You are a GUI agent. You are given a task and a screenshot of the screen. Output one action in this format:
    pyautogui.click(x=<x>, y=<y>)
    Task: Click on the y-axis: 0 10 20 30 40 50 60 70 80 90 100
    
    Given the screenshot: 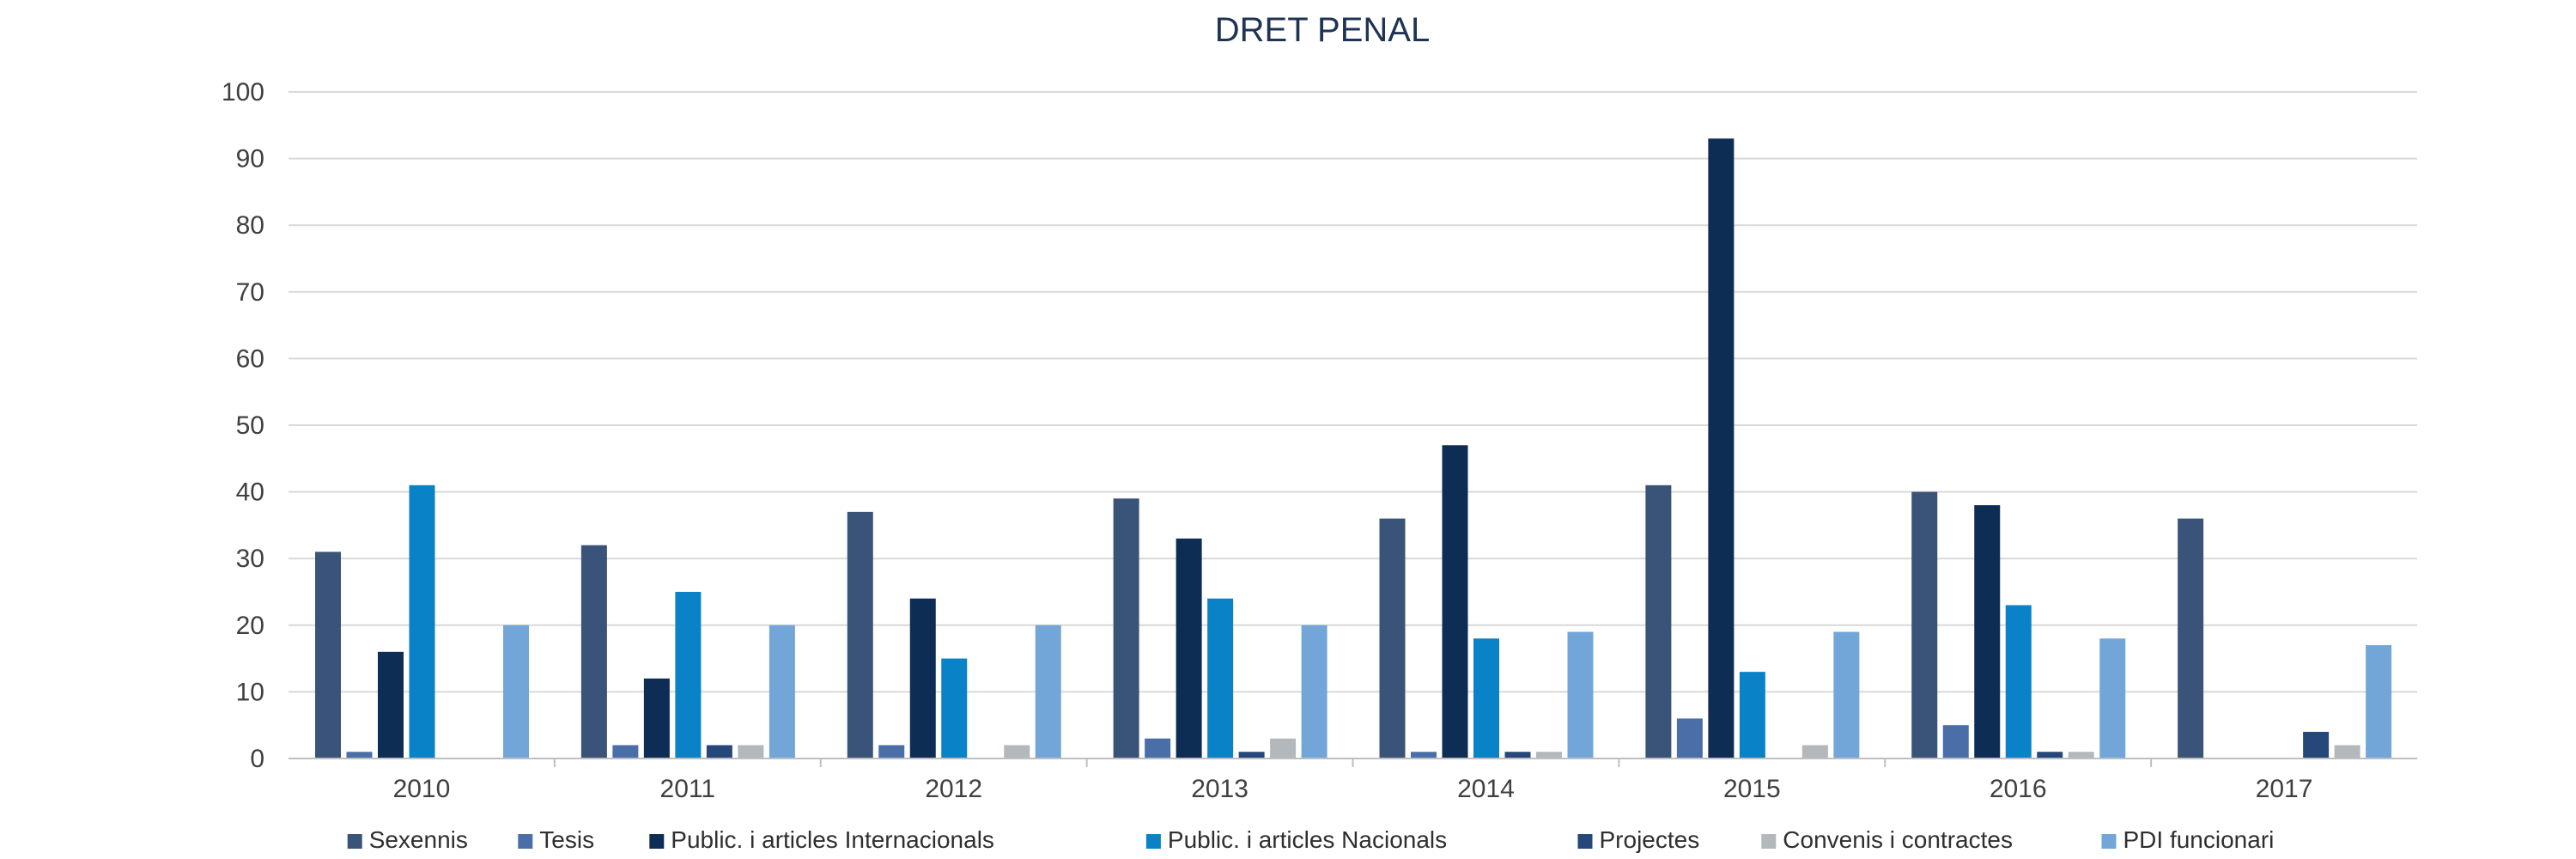 What is the action you would take?
    pyautogui.click(x=243, y=426)
    